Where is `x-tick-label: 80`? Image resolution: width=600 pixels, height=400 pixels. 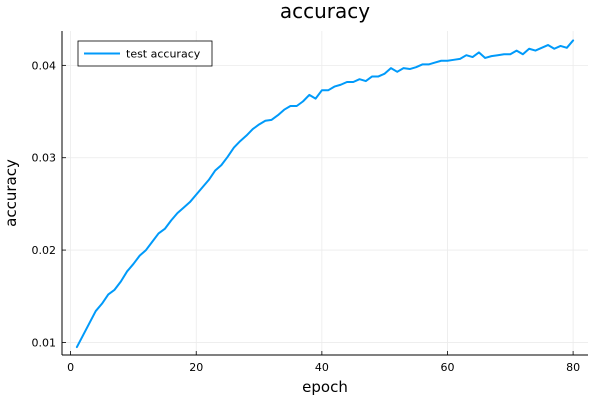 x-tick-label: 80 is located at coordinates (573, 367).